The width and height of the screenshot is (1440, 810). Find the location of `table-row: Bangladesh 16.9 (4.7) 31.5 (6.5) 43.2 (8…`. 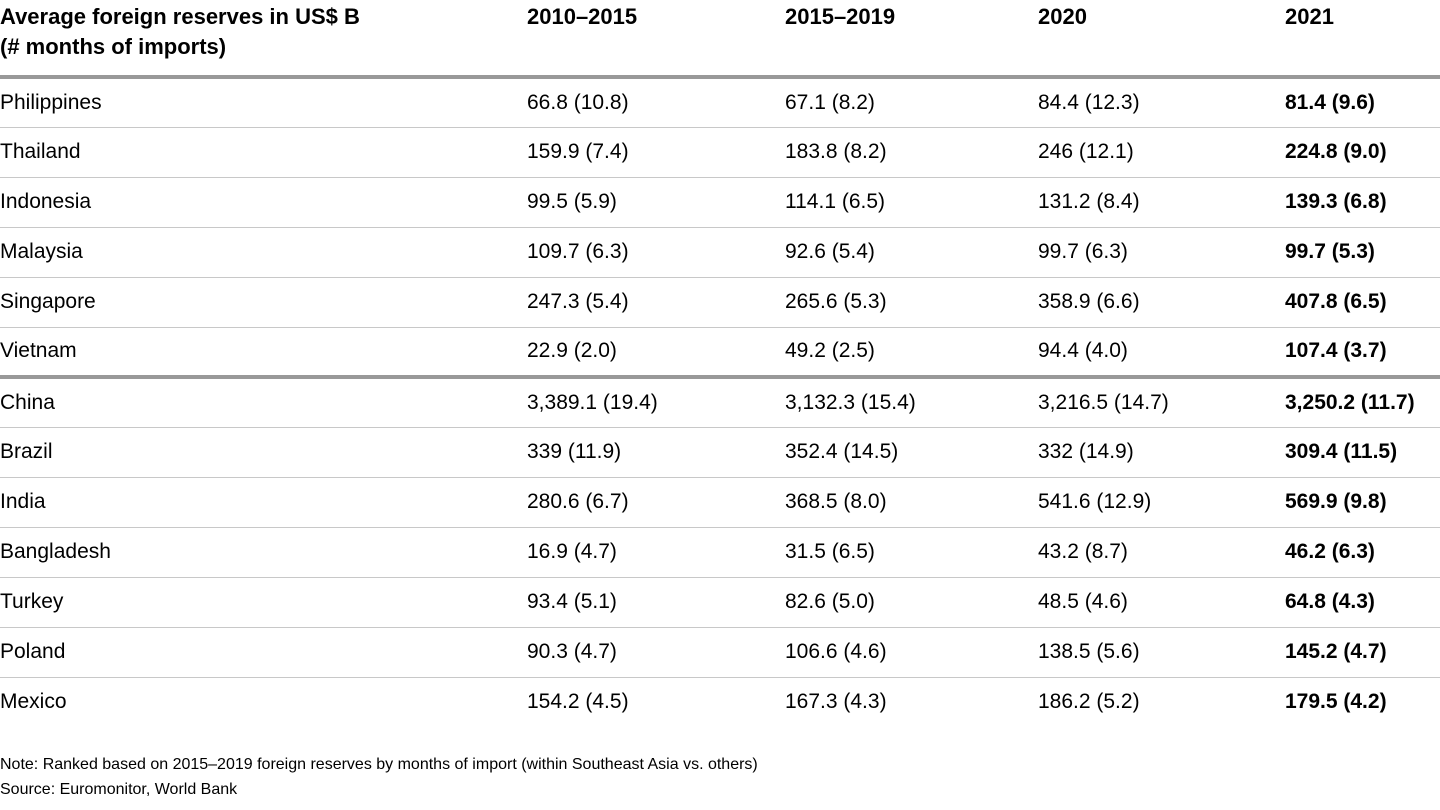

table-row: Bangladesh 16.9 (4.7) 31.5 (6.5) 43.2 (8… is located at coordinates (720, 552).